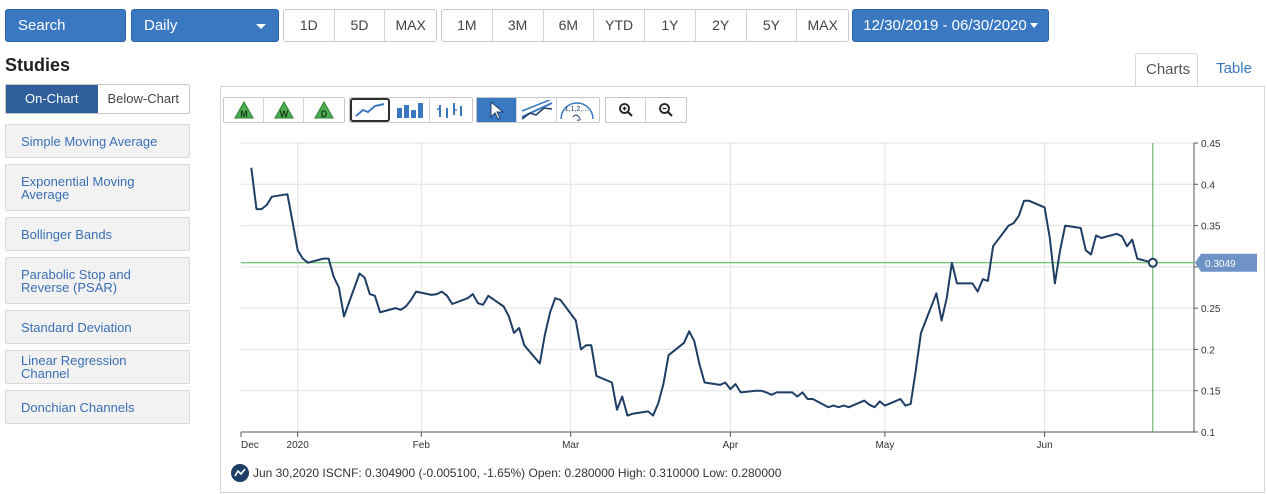 This screenshot has height=494, width=1267. I want to click on tab-table: Table, so click(1234, 68).